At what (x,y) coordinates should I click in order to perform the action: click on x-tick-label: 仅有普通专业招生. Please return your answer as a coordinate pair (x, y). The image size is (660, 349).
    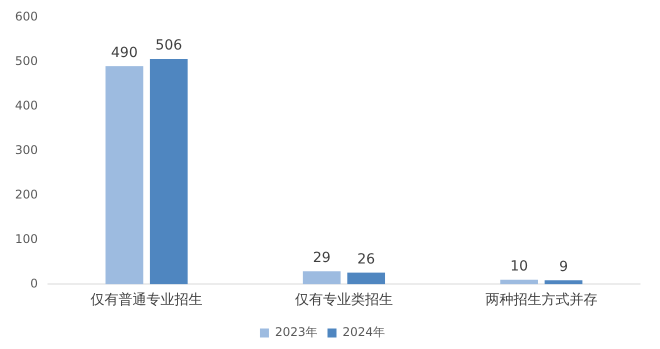
    Looking at the image, I should click on (146, 299).